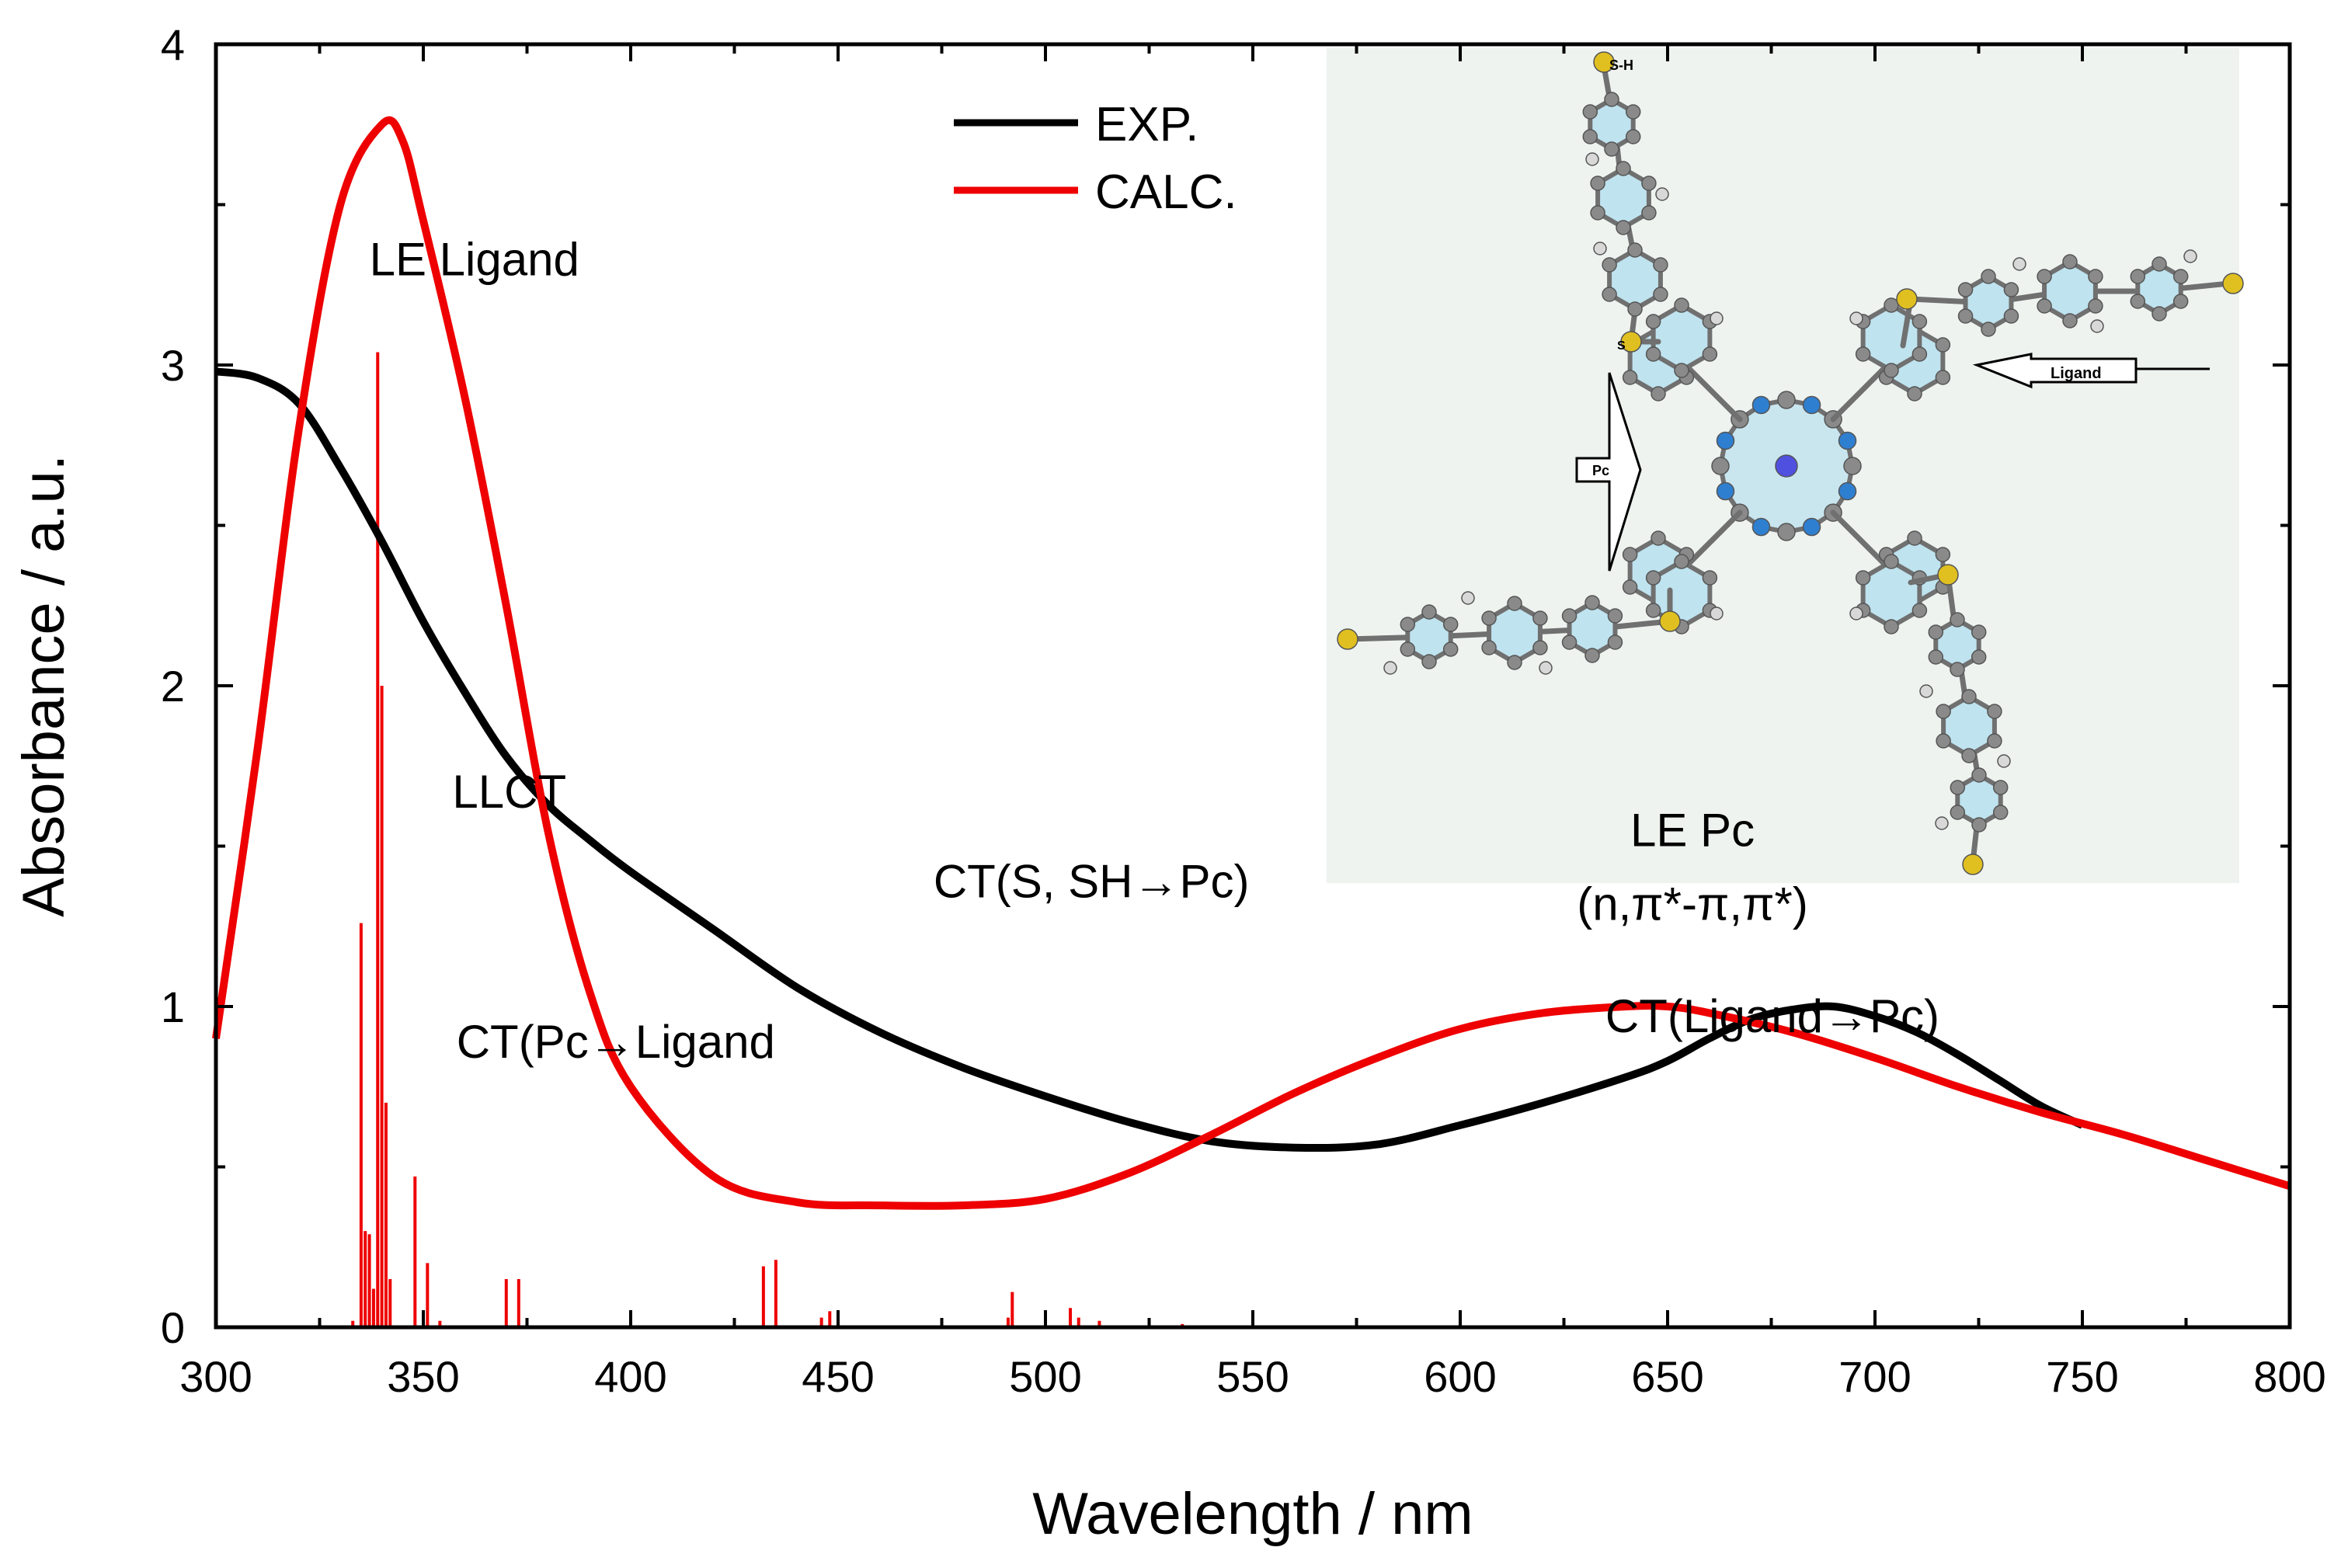  Describe the element at coordinates (509, 792) in the screenshot. I see `anno-llct: LLCT` at that location.